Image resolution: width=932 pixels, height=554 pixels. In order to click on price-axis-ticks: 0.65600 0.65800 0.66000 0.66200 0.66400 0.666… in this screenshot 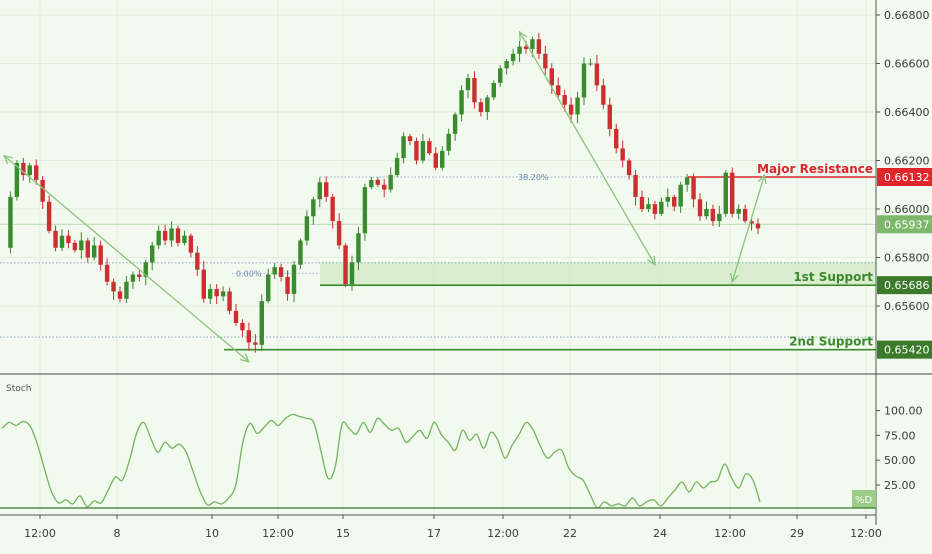, I will do `click(903, 161)`.